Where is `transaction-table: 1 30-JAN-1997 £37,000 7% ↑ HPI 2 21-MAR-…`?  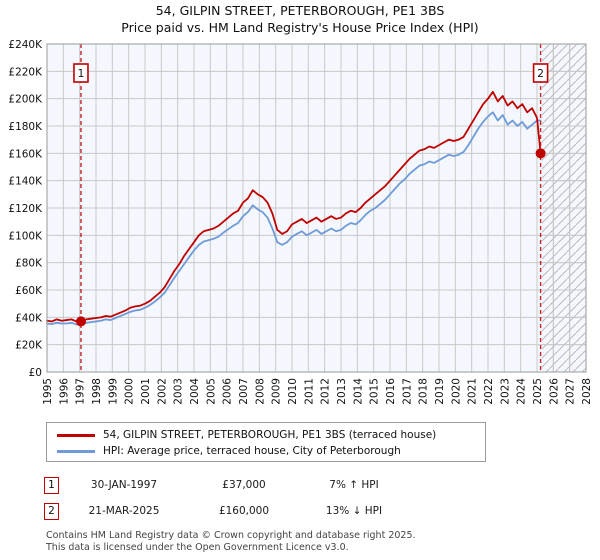 transaction-table: 1 30-JAN-1997 £37,000 7% ↑ HPI 2 21-MAR-… is located at coordinates (254, 498).